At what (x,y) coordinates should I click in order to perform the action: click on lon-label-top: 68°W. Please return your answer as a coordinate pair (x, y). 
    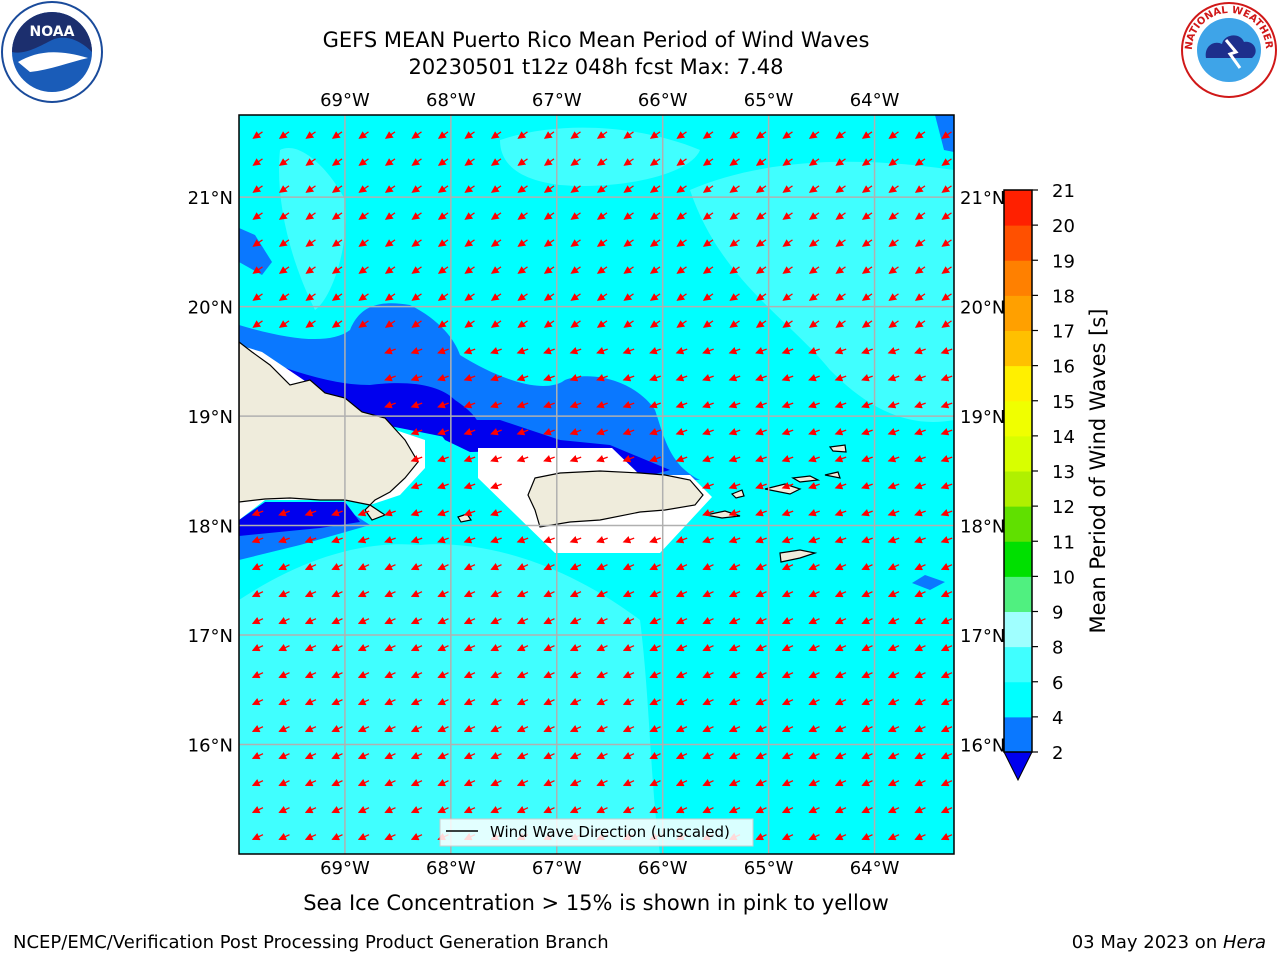
    Looking at the image, I should click on (451, 100).